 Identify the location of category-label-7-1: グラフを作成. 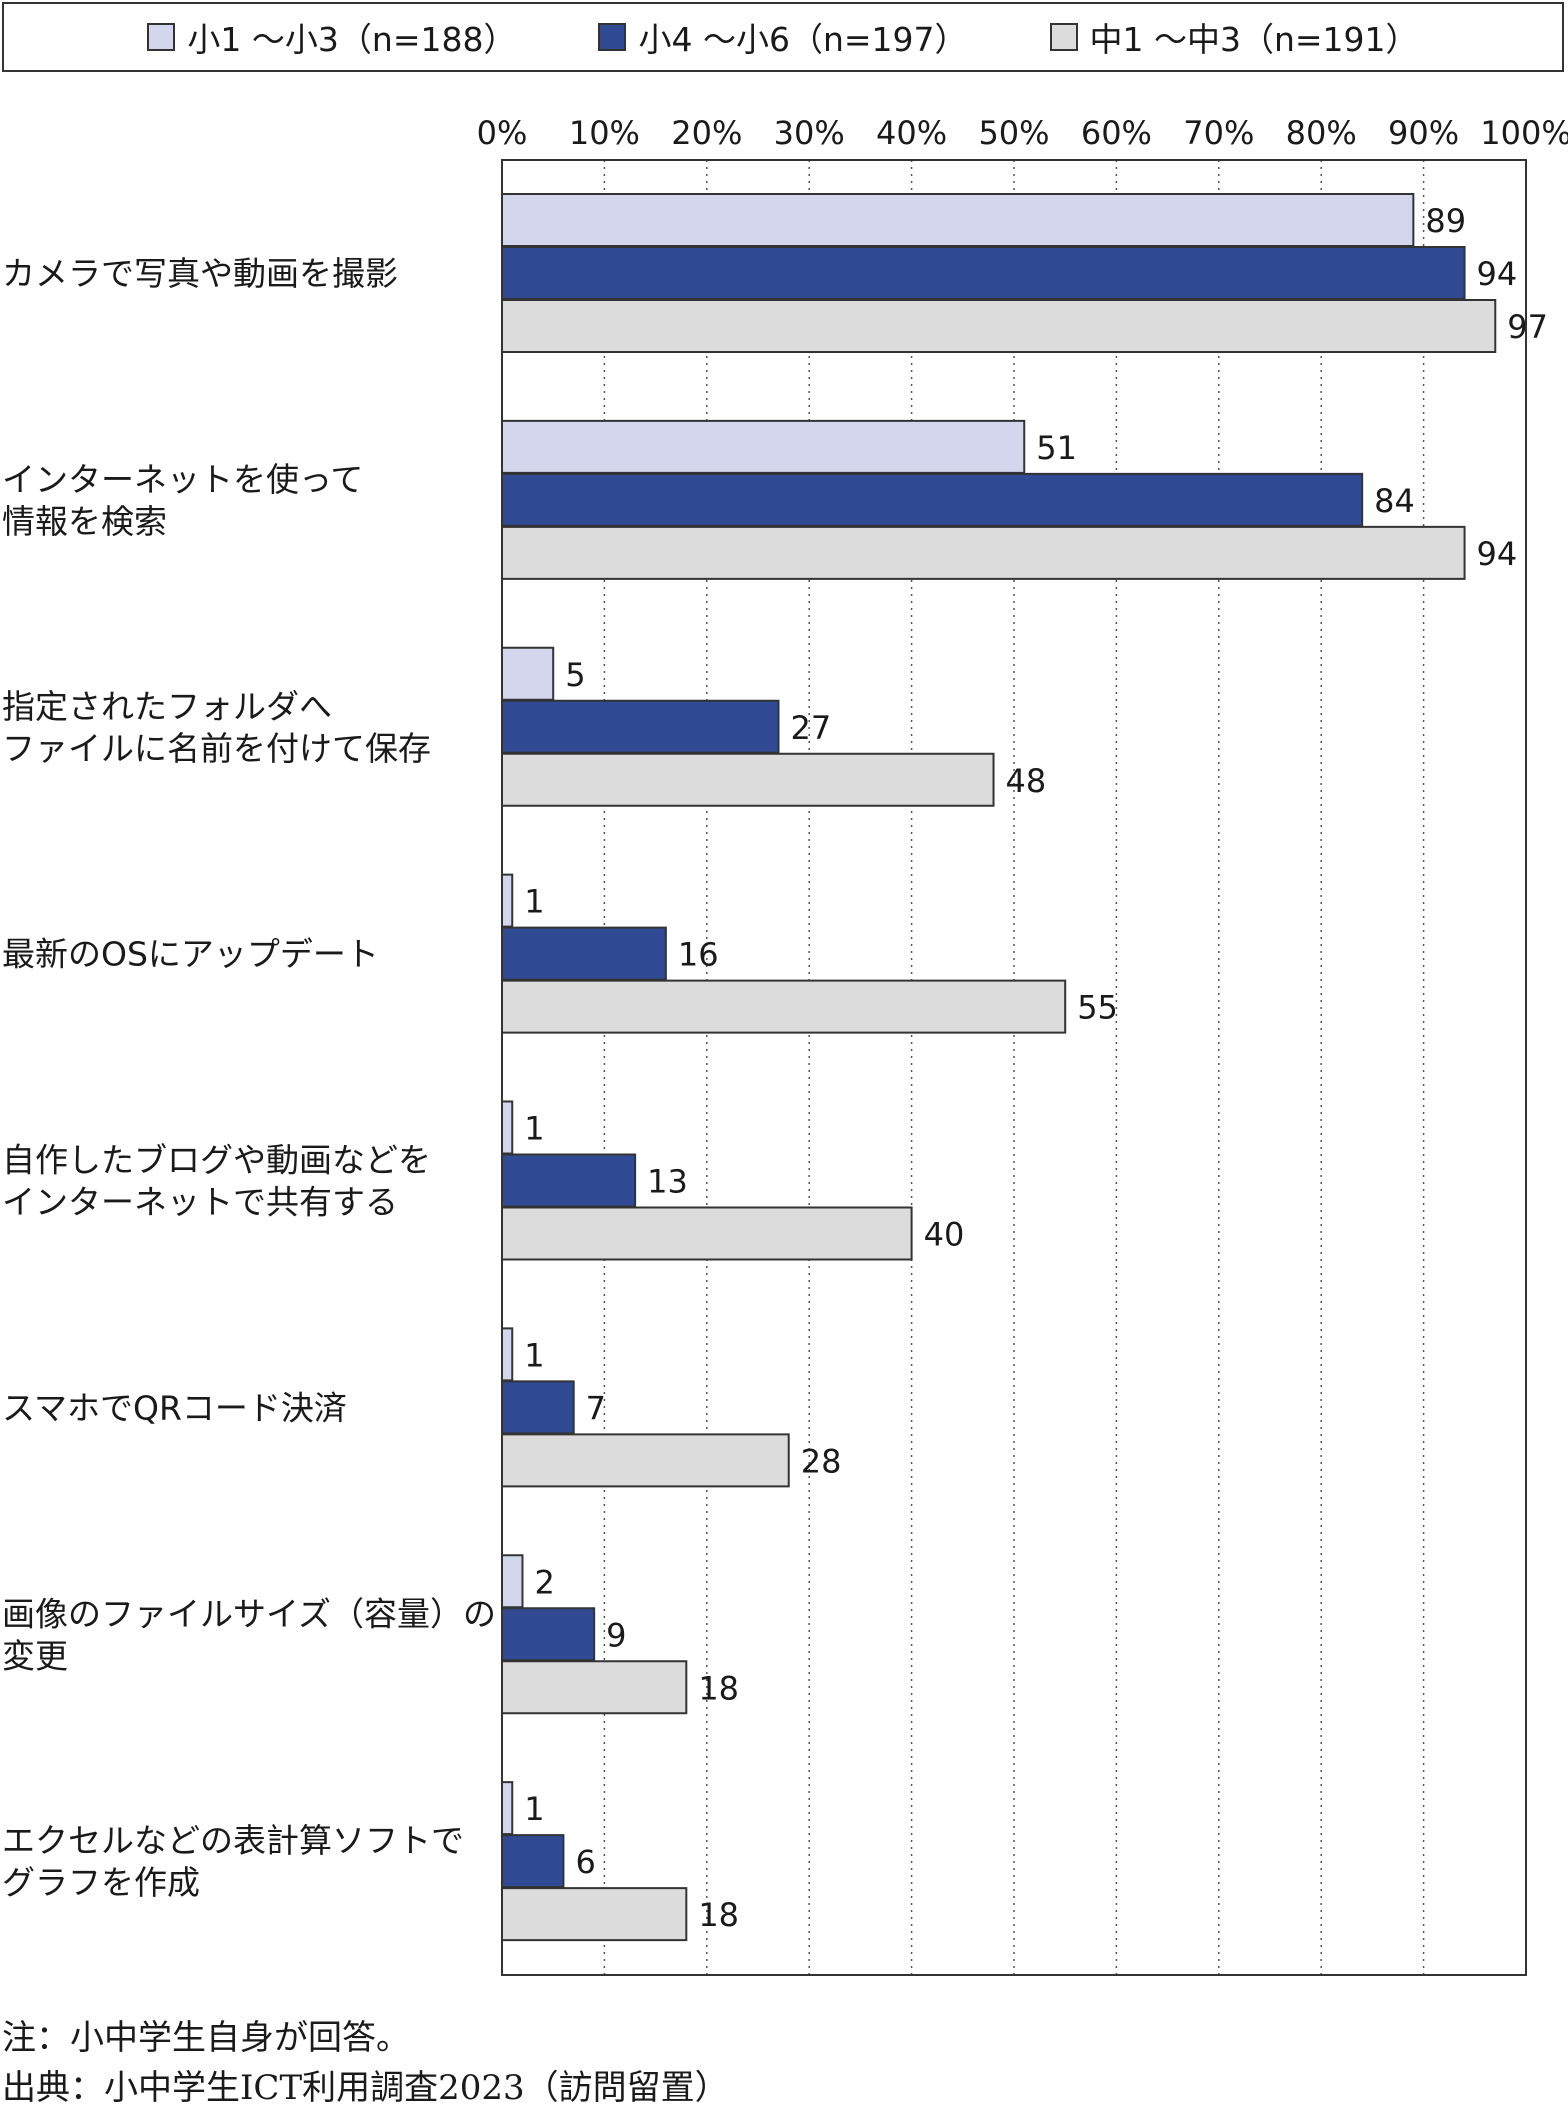
(101, 1882).